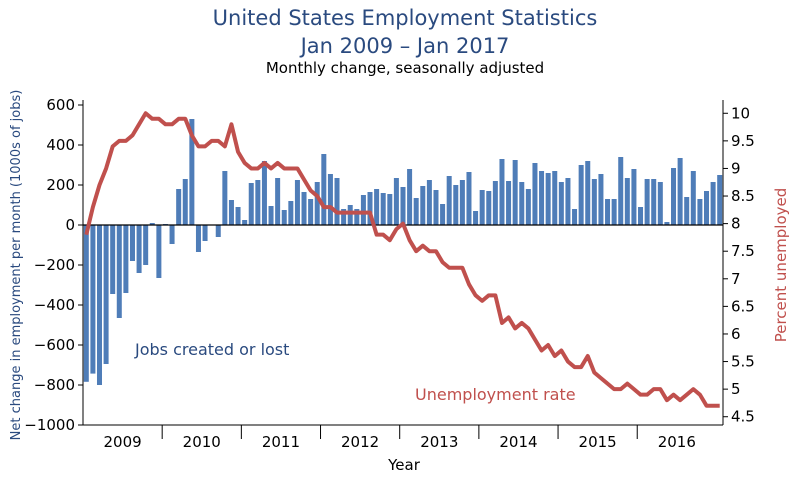  What do you see at coordinates (736, 168) in the screenshot?
I see `right-tick-label: 9` at bounding box center [736, 168].